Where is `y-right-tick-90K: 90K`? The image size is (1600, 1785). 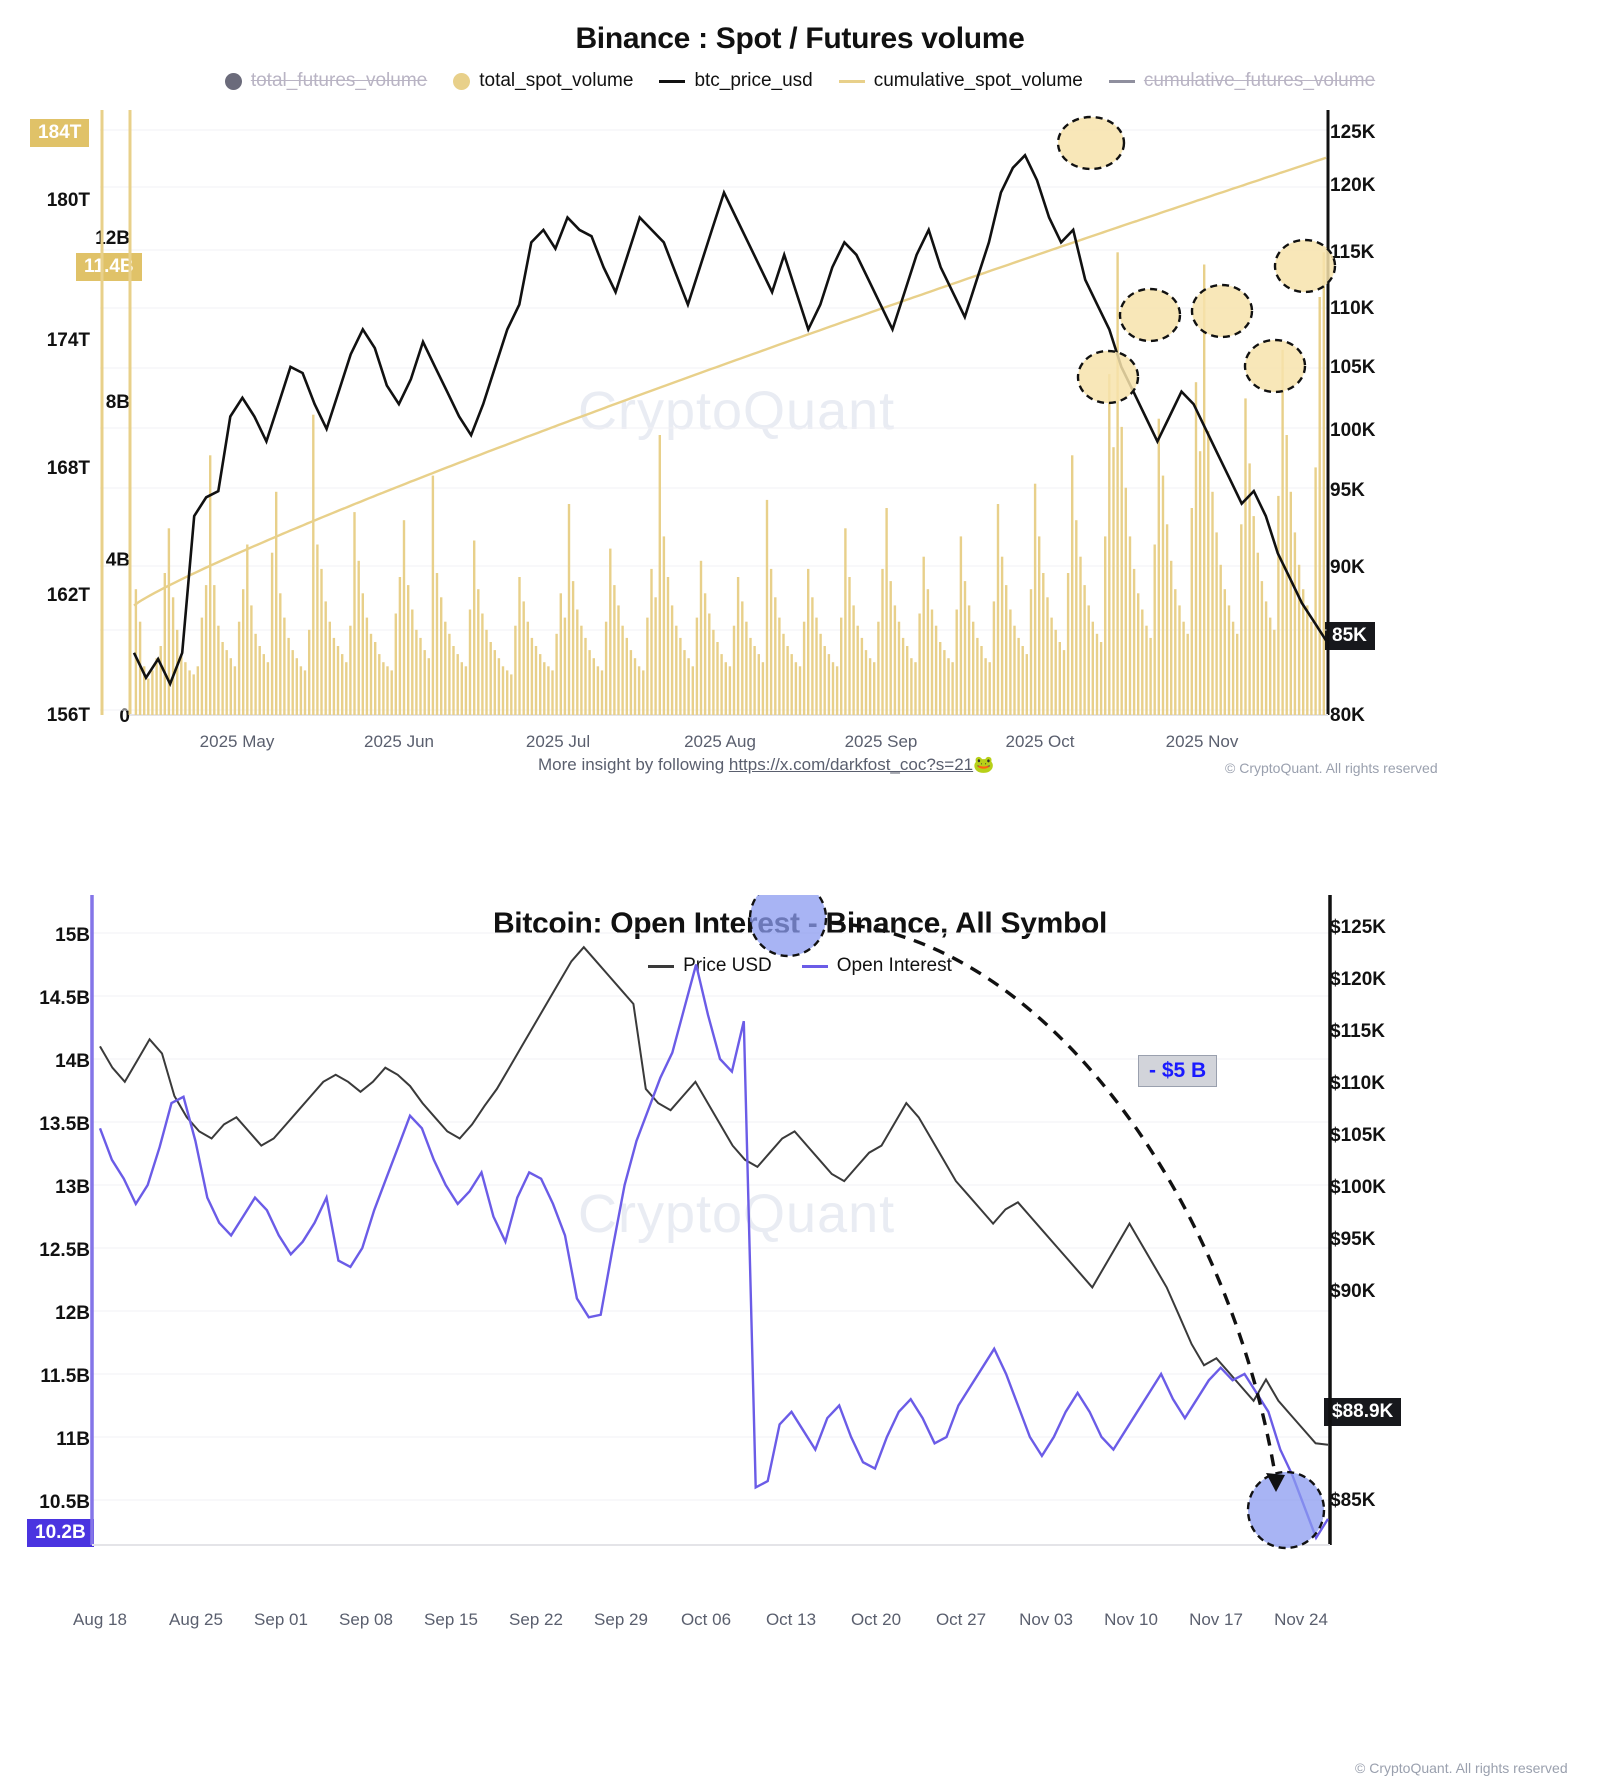
y-right-tick-90K: 90K is located at coordinates (1347, 567).